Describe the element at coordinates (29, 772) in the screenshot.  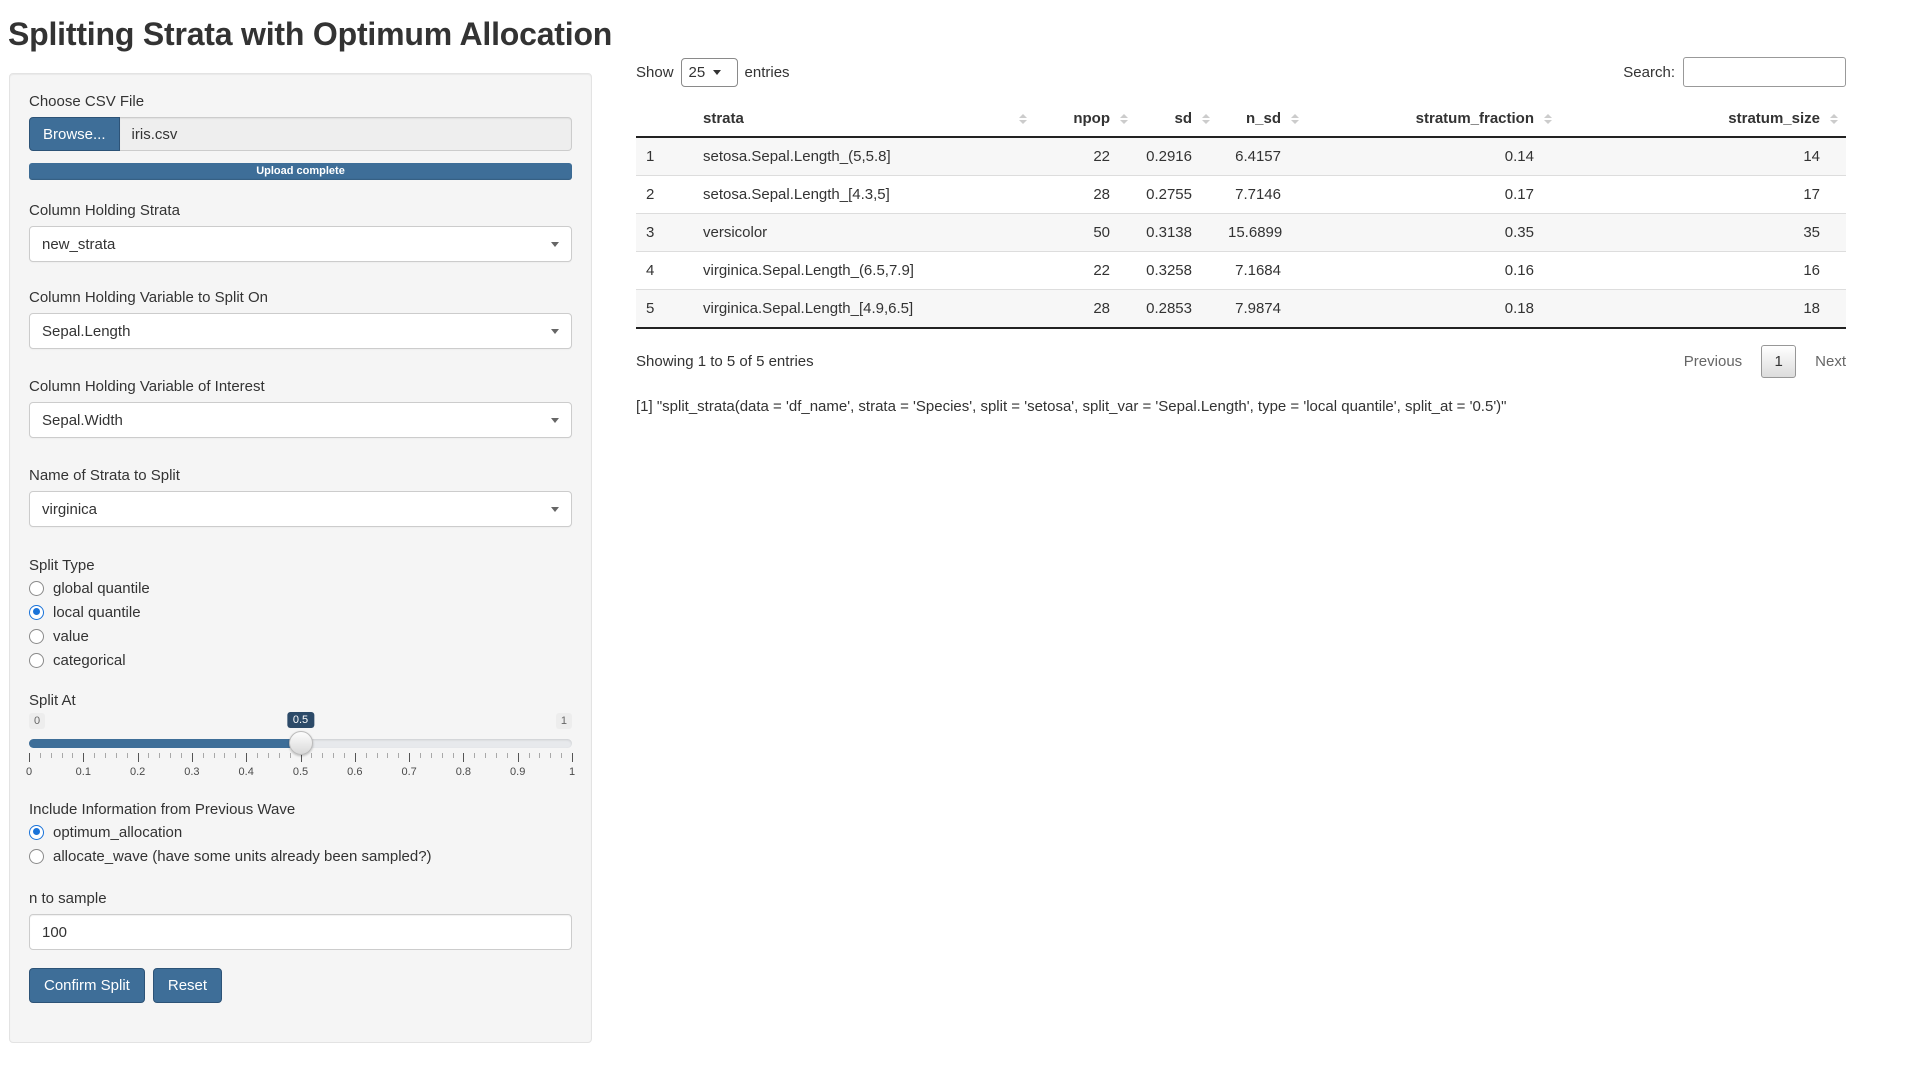
I see `slider-tick-label: 0` at that location.